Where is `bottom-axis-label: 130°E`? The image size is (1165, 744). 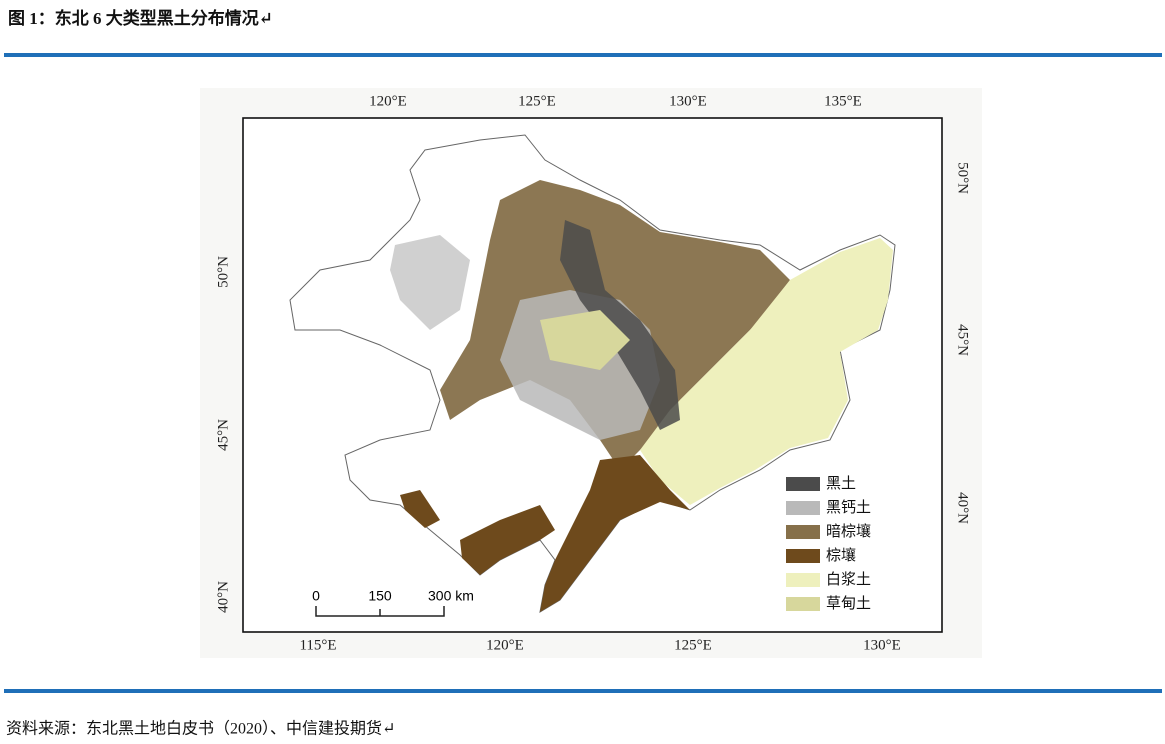
bottom-axis-label: 130°E is located at coordinates (882, 645).